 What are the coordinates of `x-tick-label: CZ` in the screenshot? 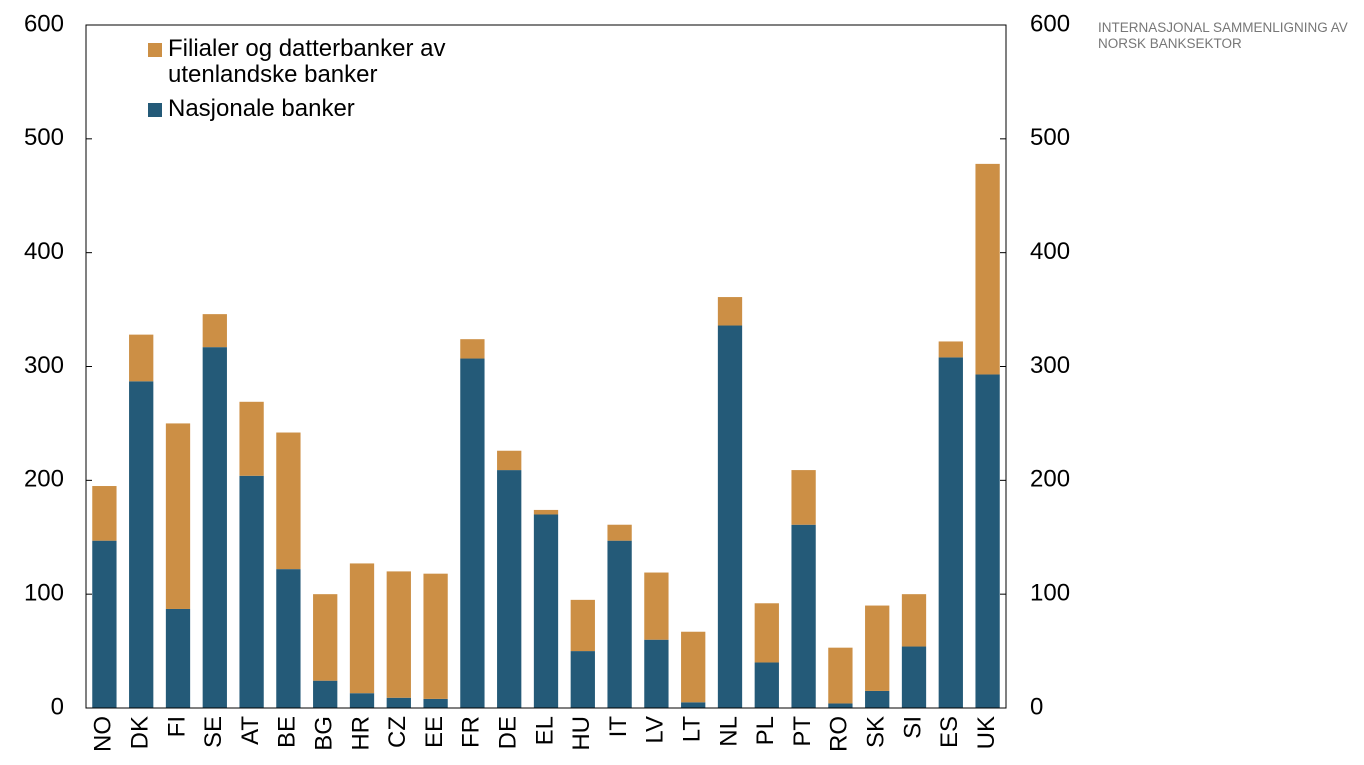 It's located at (397, 732).